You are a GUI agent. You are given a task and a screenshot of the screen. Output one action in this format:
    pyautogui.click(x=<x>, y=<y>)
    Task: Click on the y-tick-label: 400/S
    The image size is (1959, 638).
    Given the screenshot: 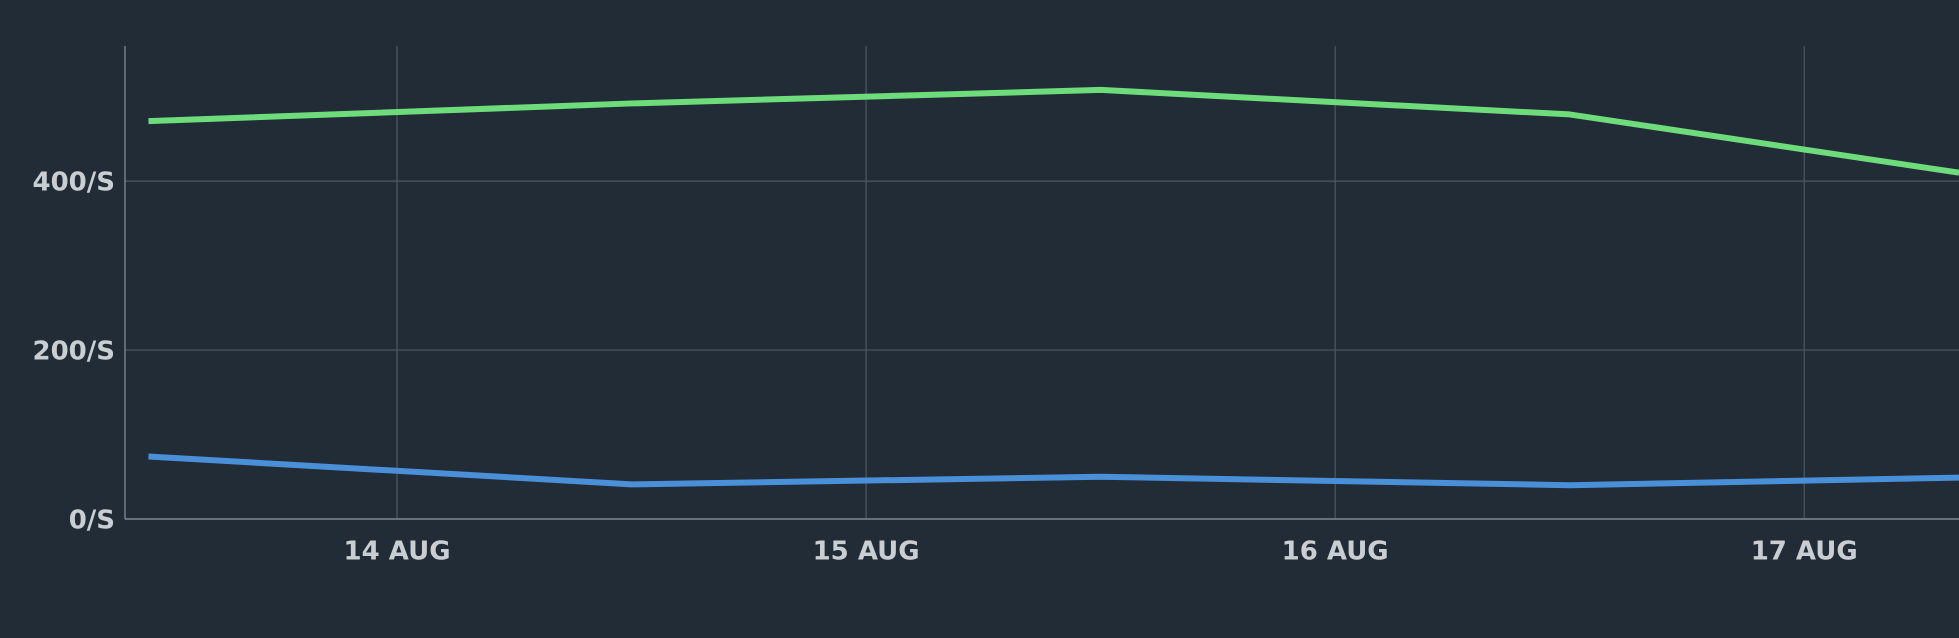 What is the action you would take?
    pyautogui.click(x=74, y=183)
    